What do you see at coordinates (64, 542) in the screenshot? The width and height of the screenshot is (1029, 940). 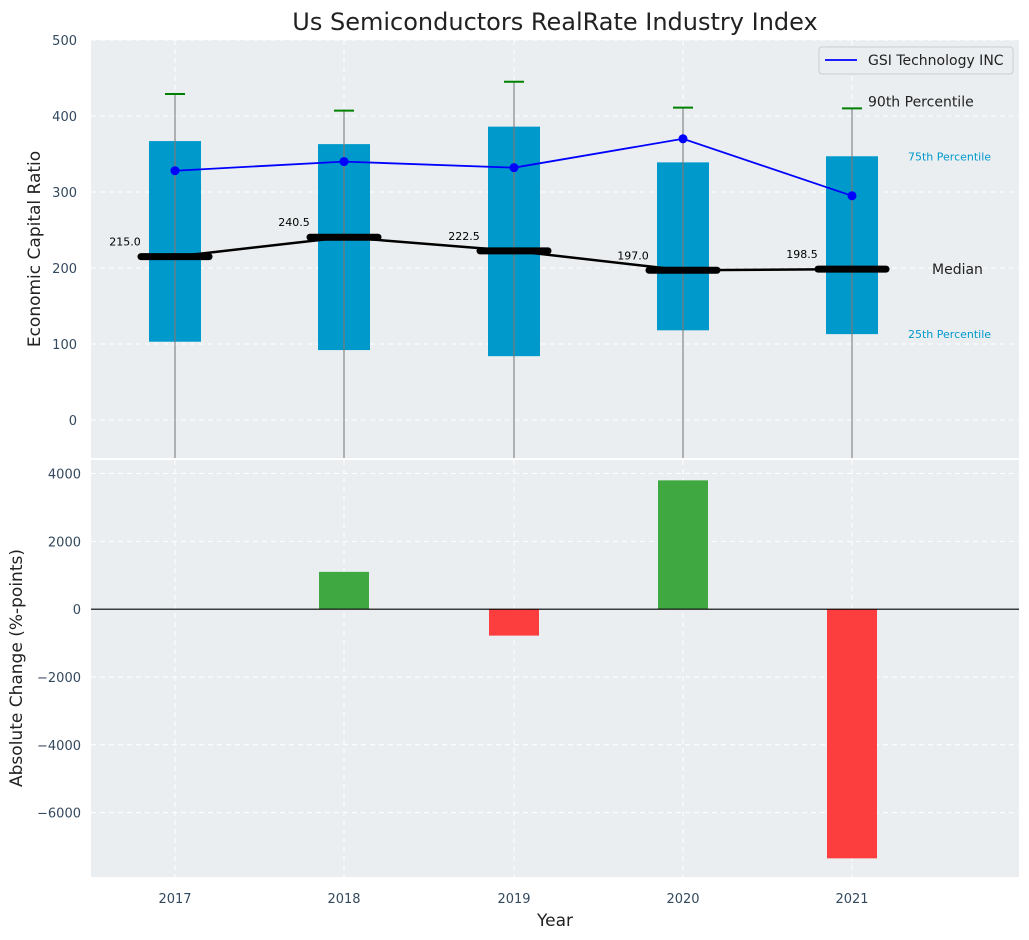 I see `y-tick-label-bottom: 2000` at bounding box center [64, 542].